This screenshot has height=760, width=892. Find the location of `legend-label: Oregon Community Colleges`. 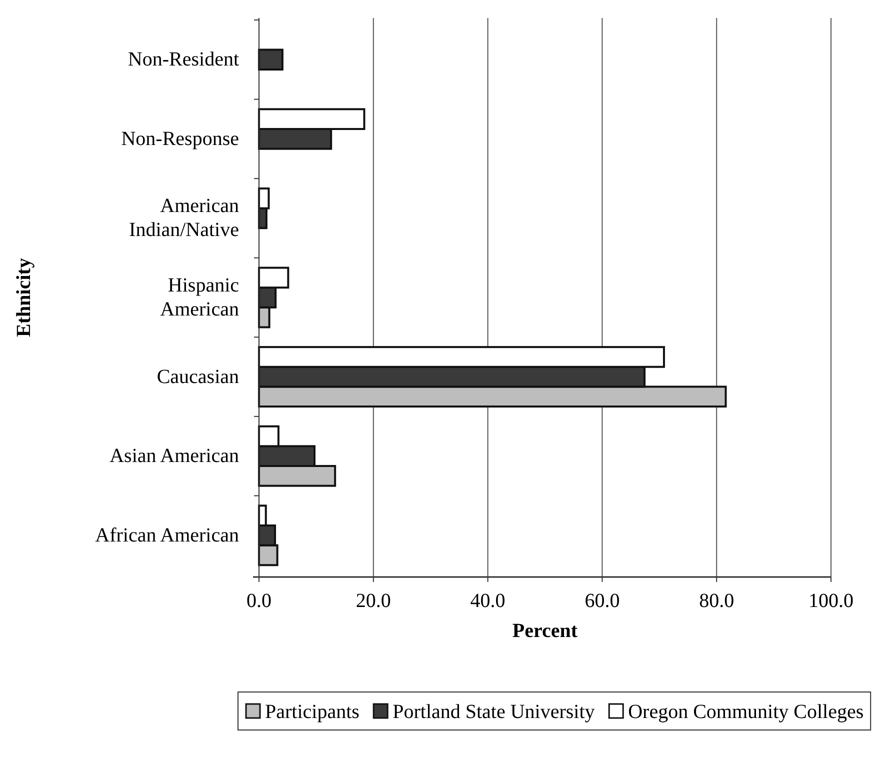

legend-label: Oregon Community Colleges is located at coordinates (746, 712).